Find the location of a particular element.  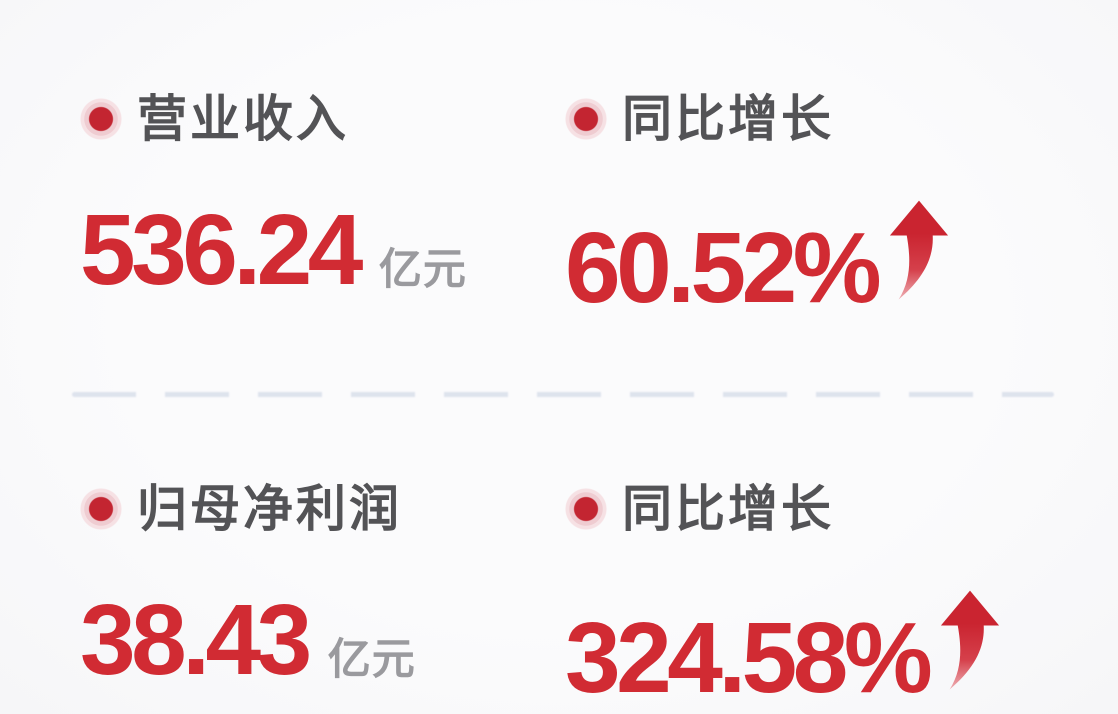

metric-label: 营业收入 is located at coordinates (243, 119).